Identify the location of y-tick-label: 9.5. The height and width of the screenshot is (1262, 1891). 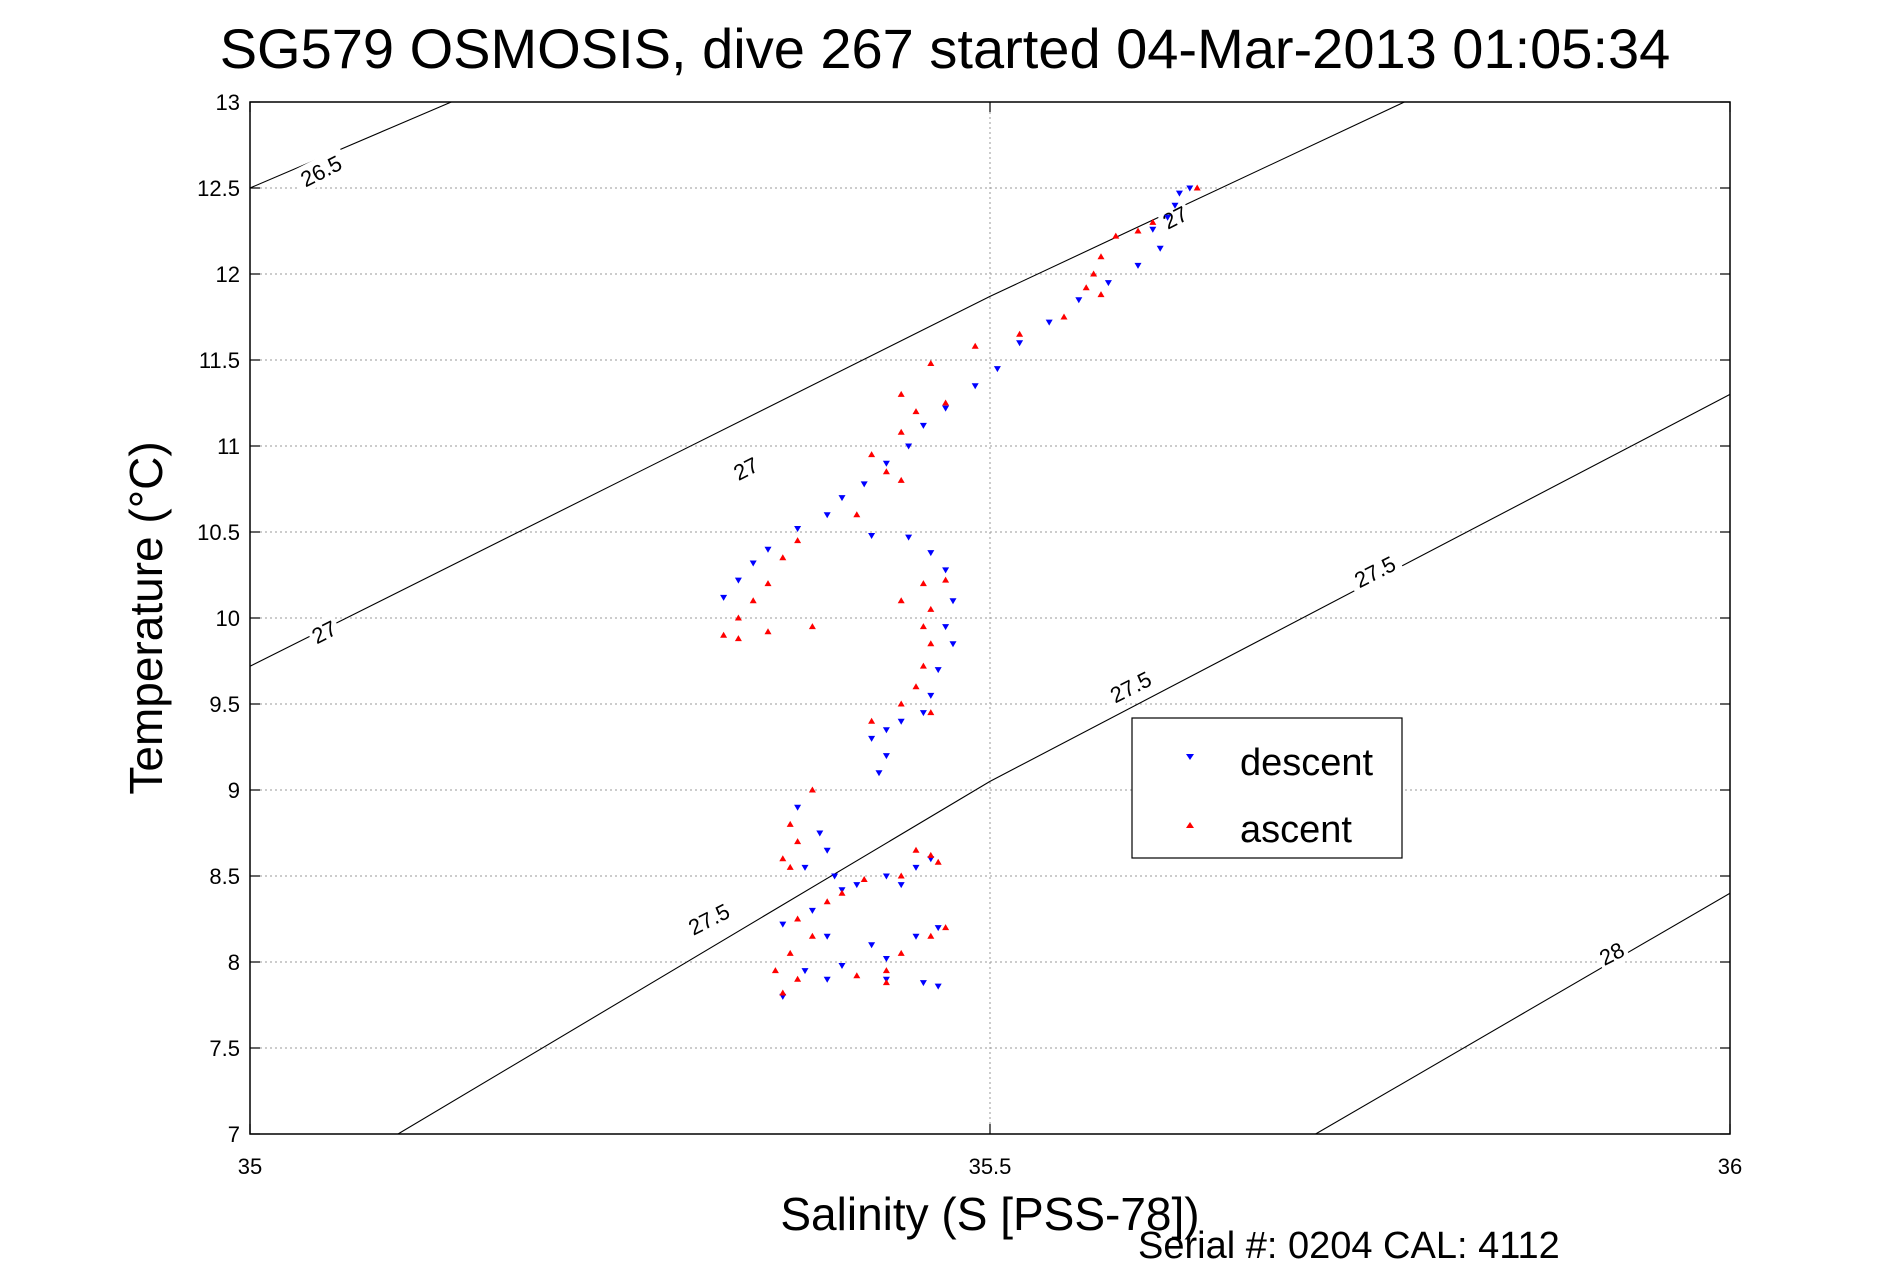
(224, 704).